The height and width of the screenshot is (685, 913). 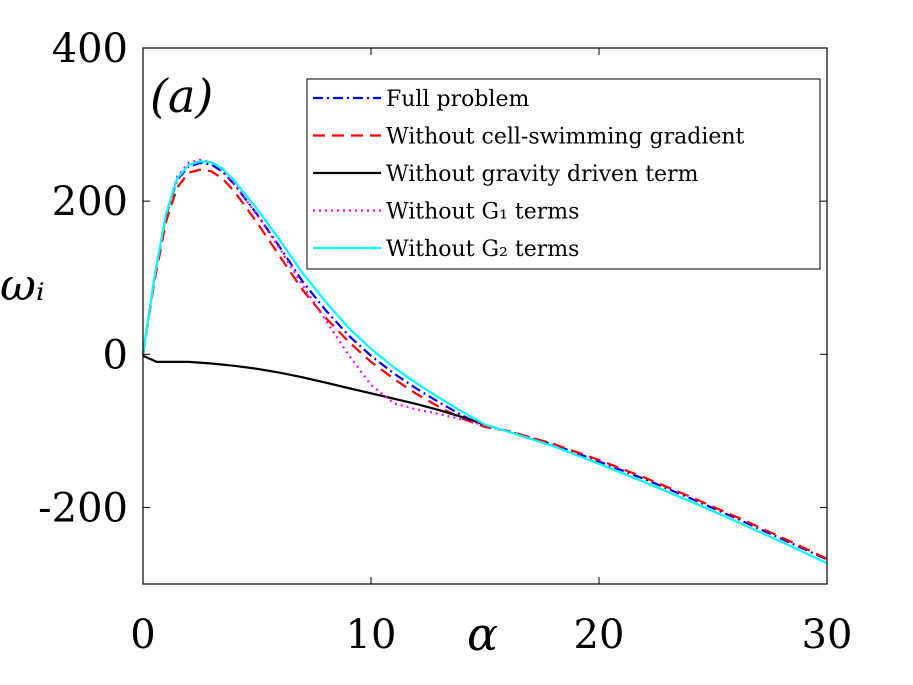 I want to click on legend-label-1: Full problem, so click(x=457, y=99).